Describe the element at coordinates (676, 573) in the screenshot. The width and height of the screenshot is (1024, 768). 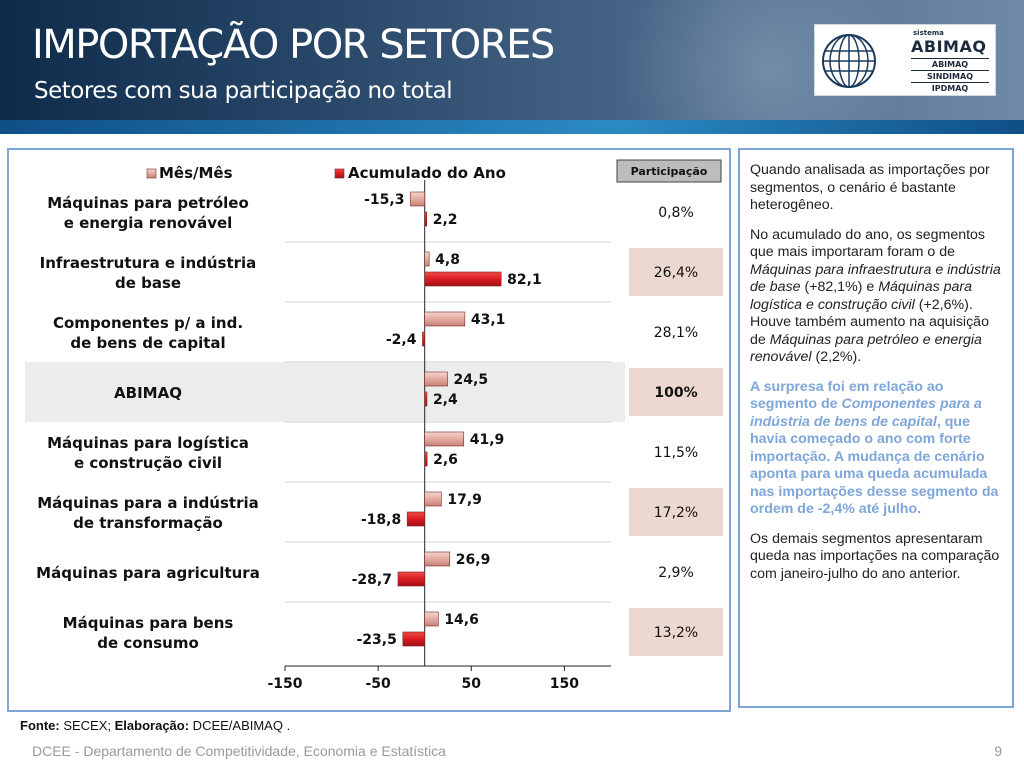
I see `participacao-value: 2,9%` at that location.